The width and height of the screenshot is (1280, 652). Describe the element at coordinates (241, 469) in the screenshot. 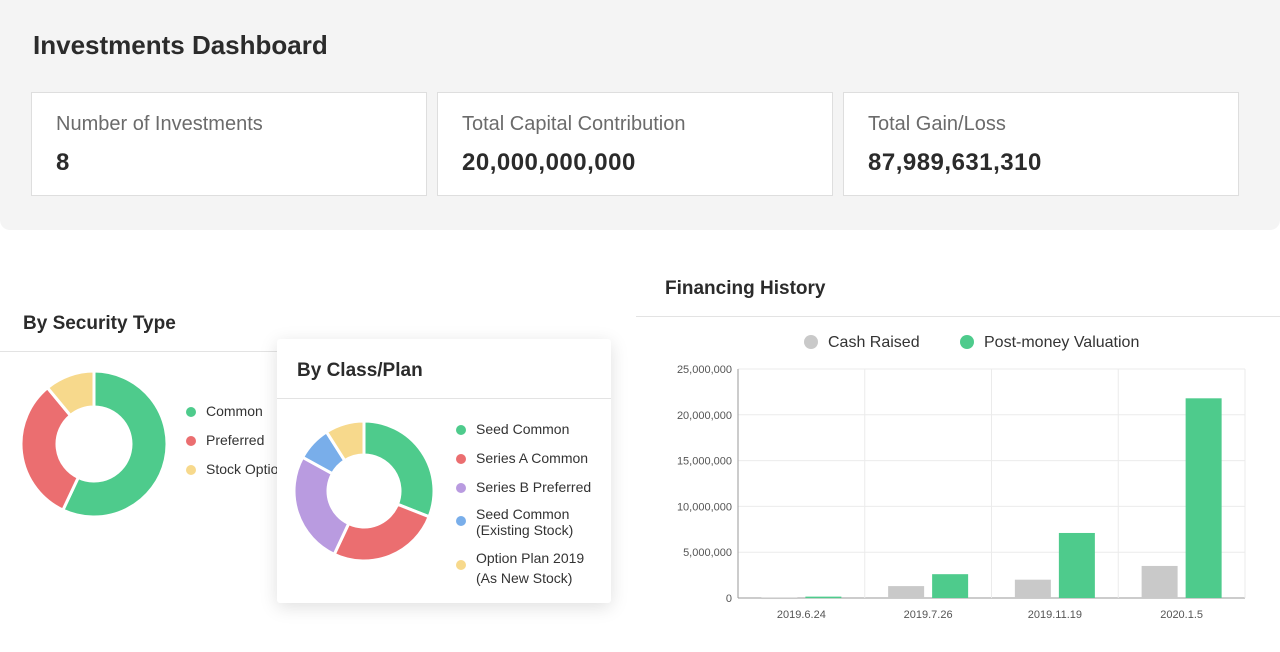

I see `legend-label: Stock Option` at that location.